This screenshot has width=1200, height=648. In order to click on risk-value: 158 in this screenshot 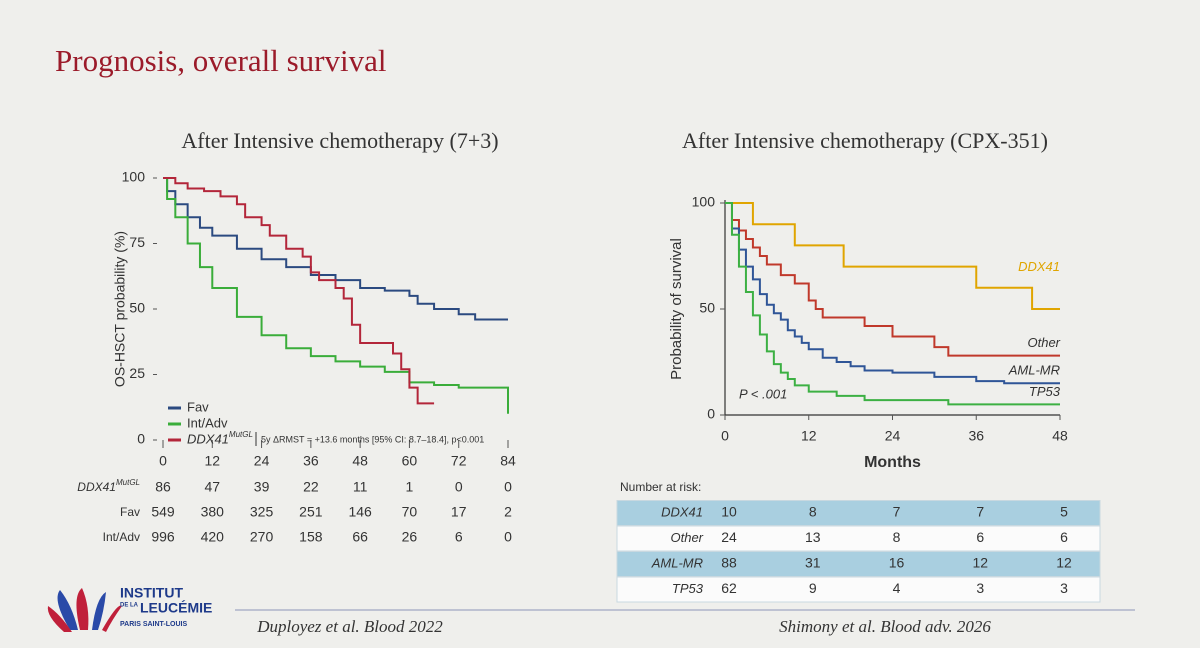, I will do `click(311, 537)`.